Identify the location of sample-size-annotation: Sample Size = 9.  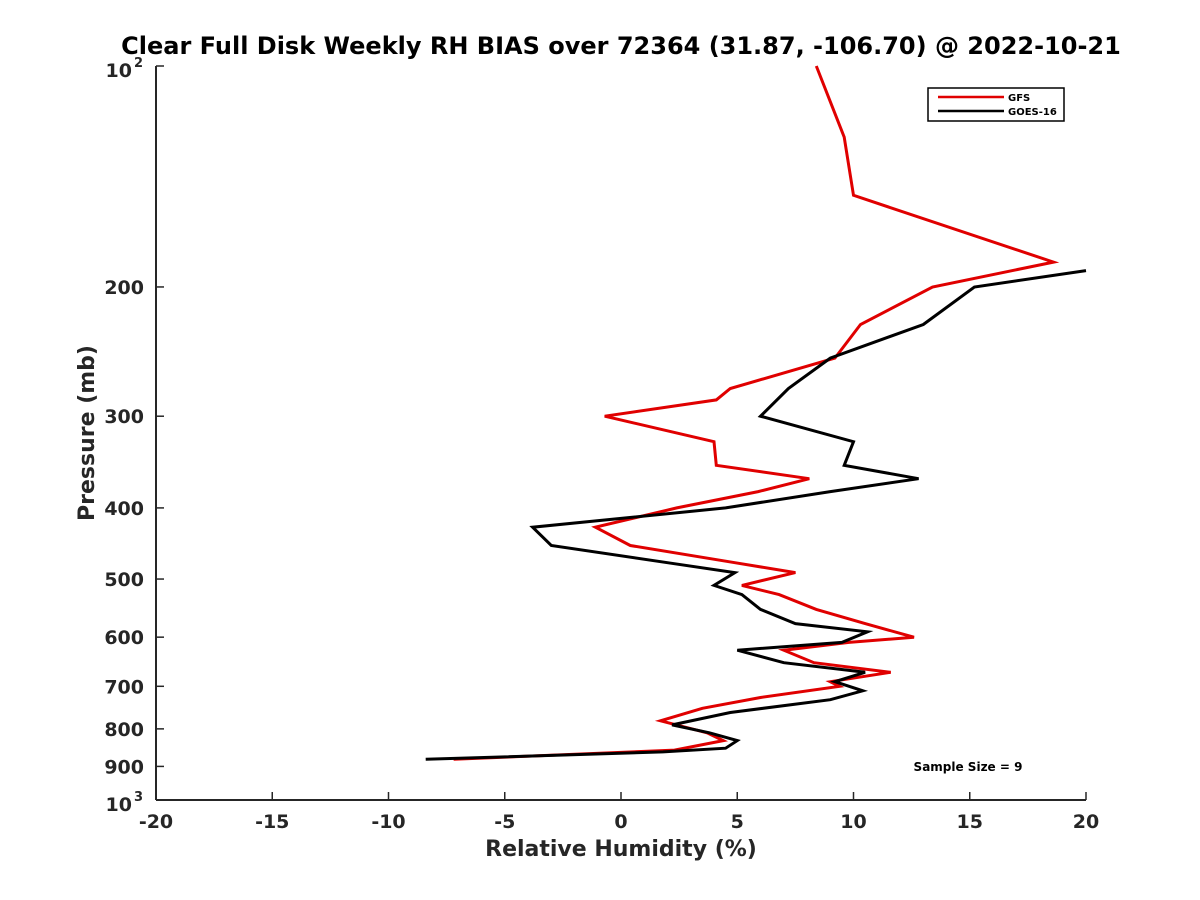
(968, 767).